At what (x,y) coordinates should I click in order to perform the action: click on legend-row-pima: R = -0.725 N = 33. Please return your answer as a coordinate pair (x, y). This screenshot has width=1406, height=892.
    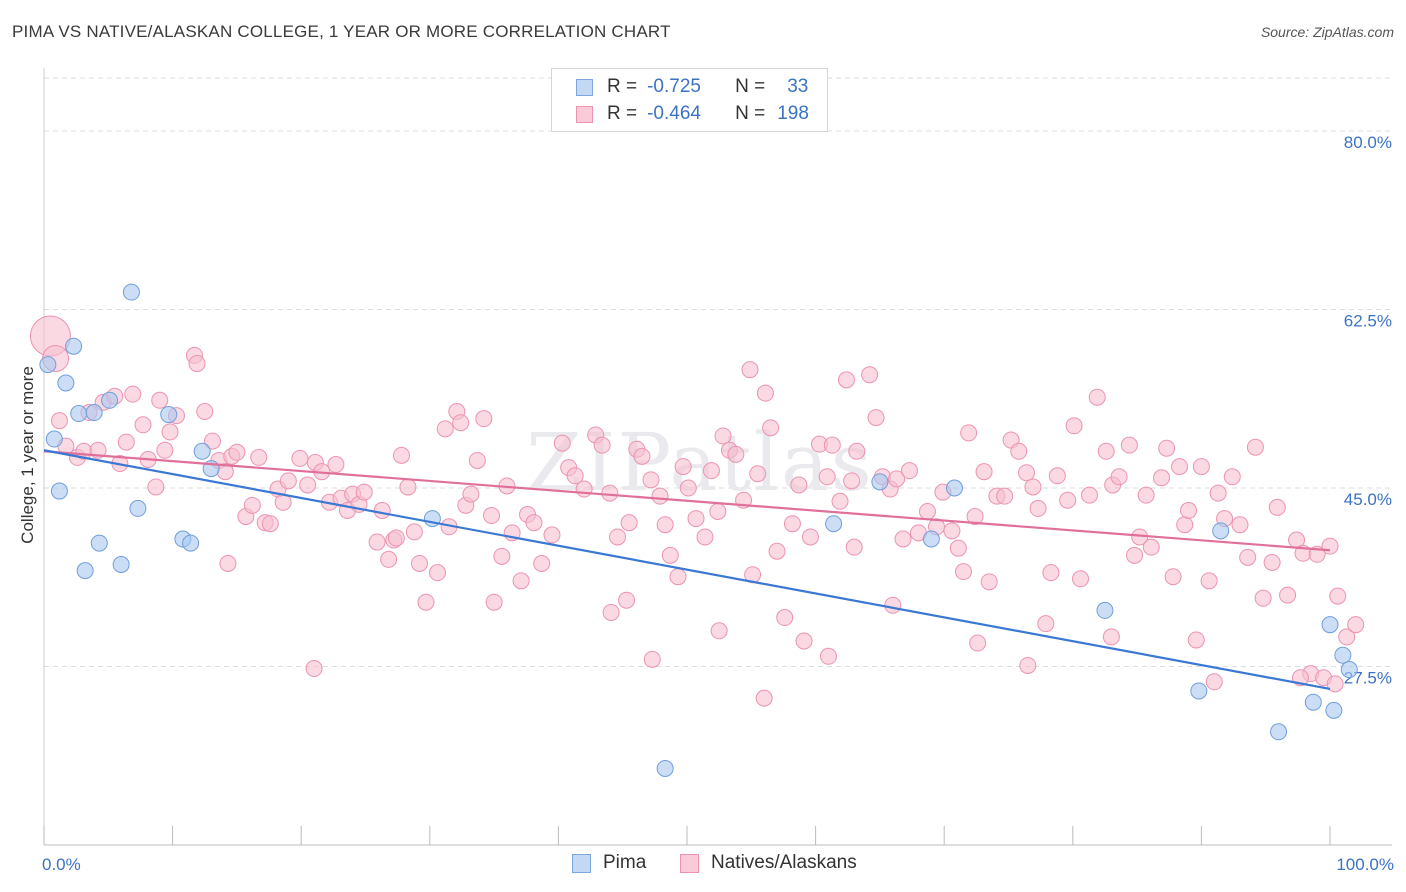
    Looking at the image, I should click on (680, 87).